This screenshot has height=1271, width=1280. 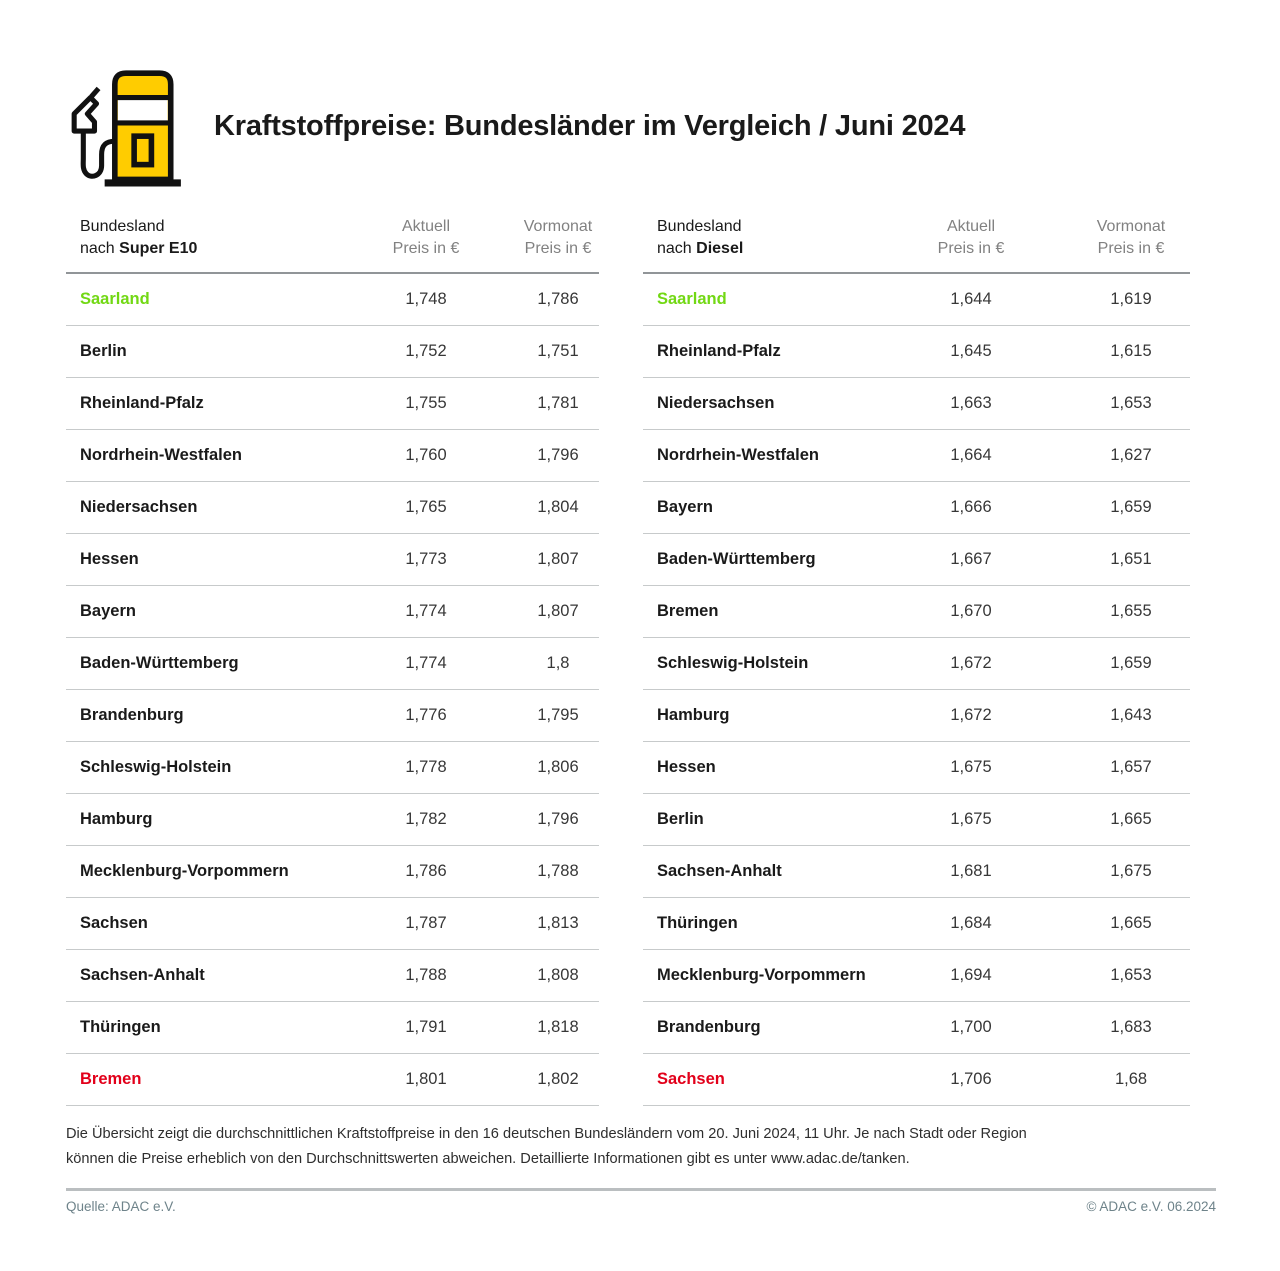 I want to click on aktuell-price-cell: 1,760, so click(x=426, y=455).